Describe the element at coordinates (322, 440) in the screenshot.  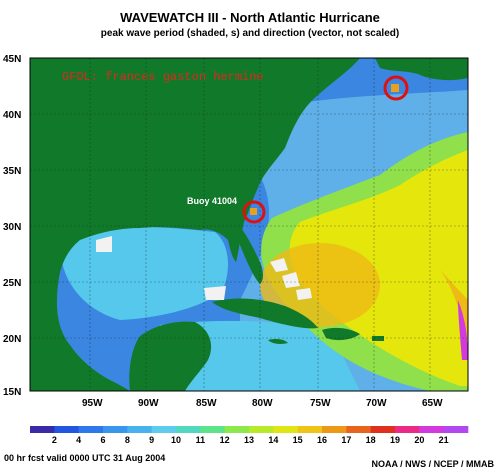
I see `colorbar-tick-label: 16` at that location.